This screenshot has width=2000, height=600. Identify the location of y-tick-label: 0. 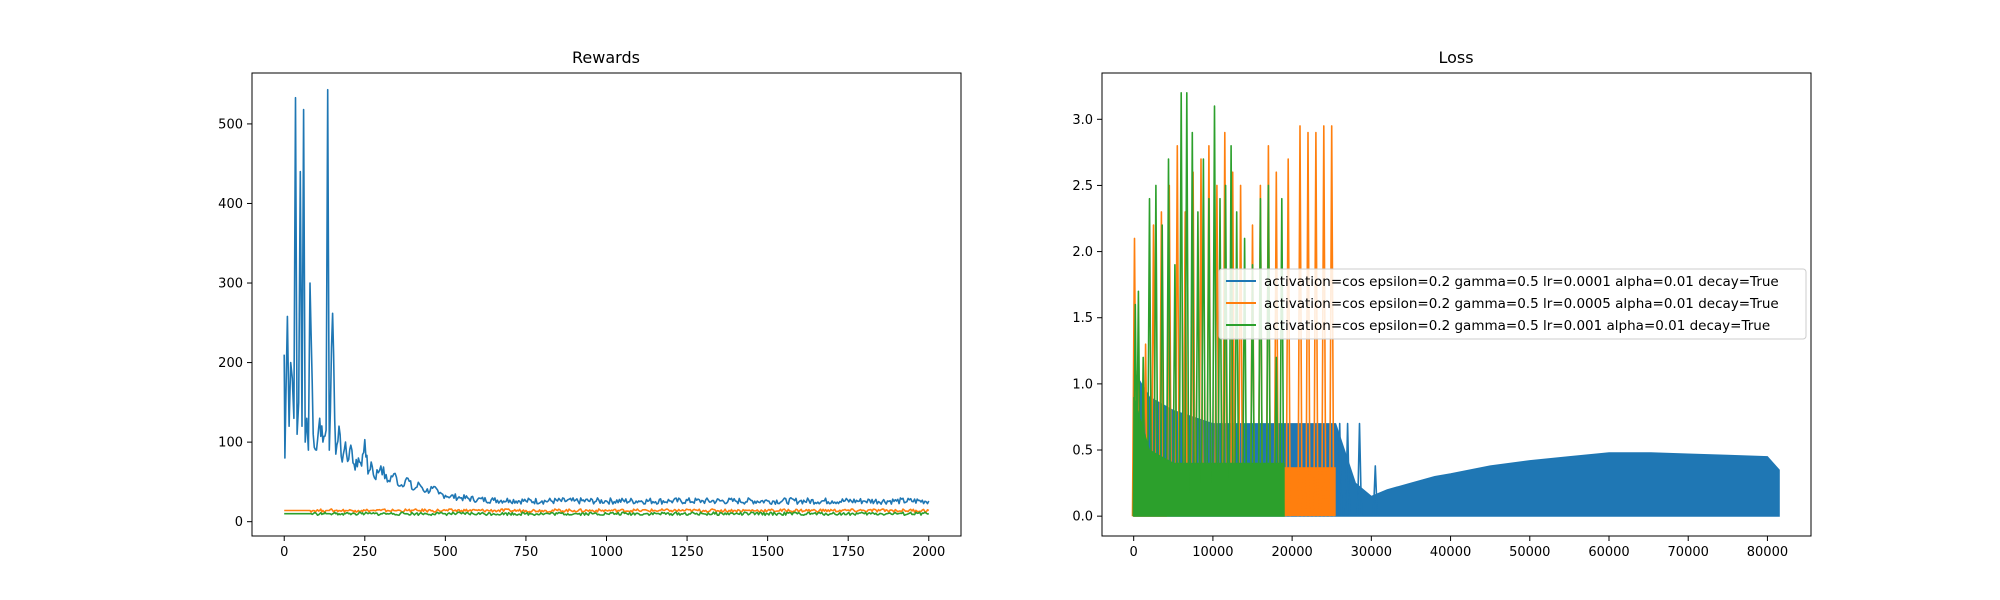
(239, 522).